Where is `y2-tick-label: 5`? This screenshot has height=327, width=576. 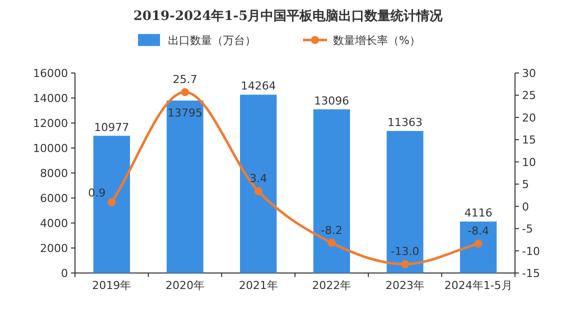 y2-tick-label: 5 is located at coordinates (525, 185).